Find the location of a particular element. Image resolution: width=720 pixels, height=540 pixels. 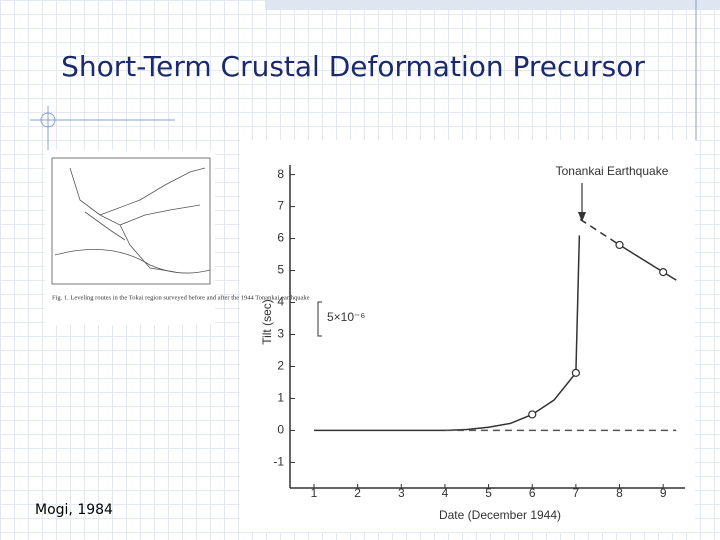

citation: Mogi, 1984 is located at coordinates (74, 510).